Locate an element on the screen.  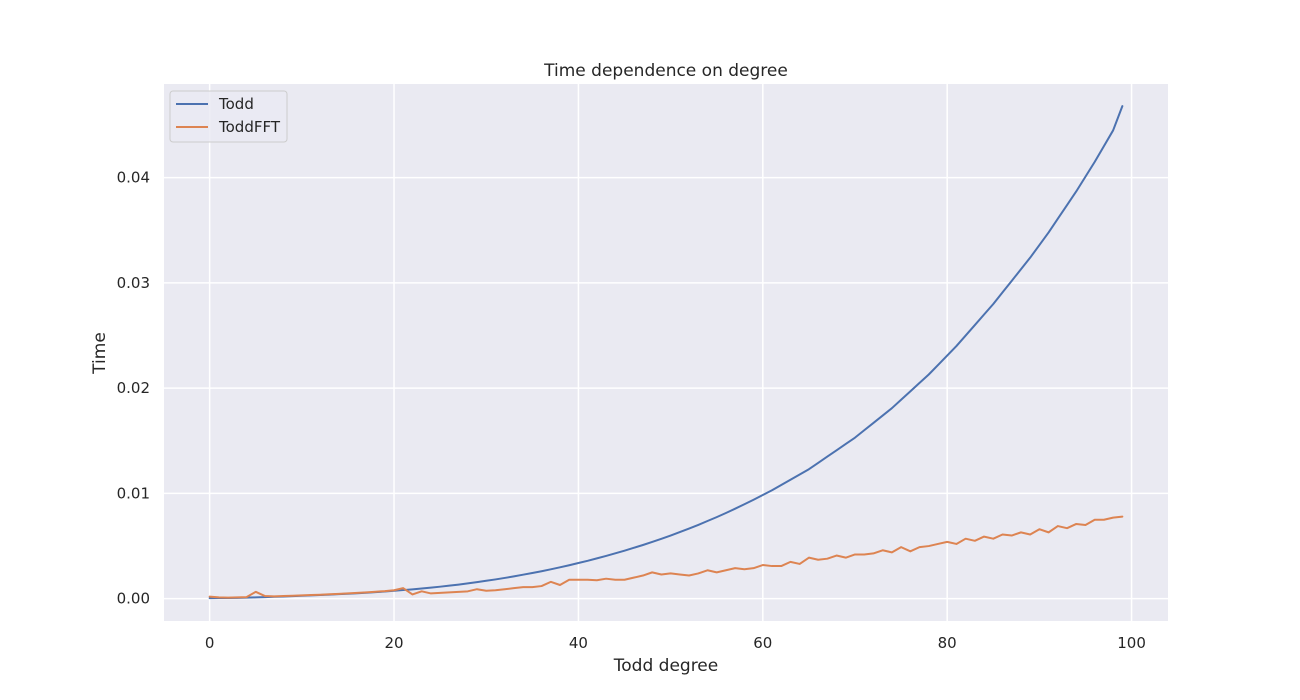
x-tick-label: 20 is located at coordinates (393, 643).